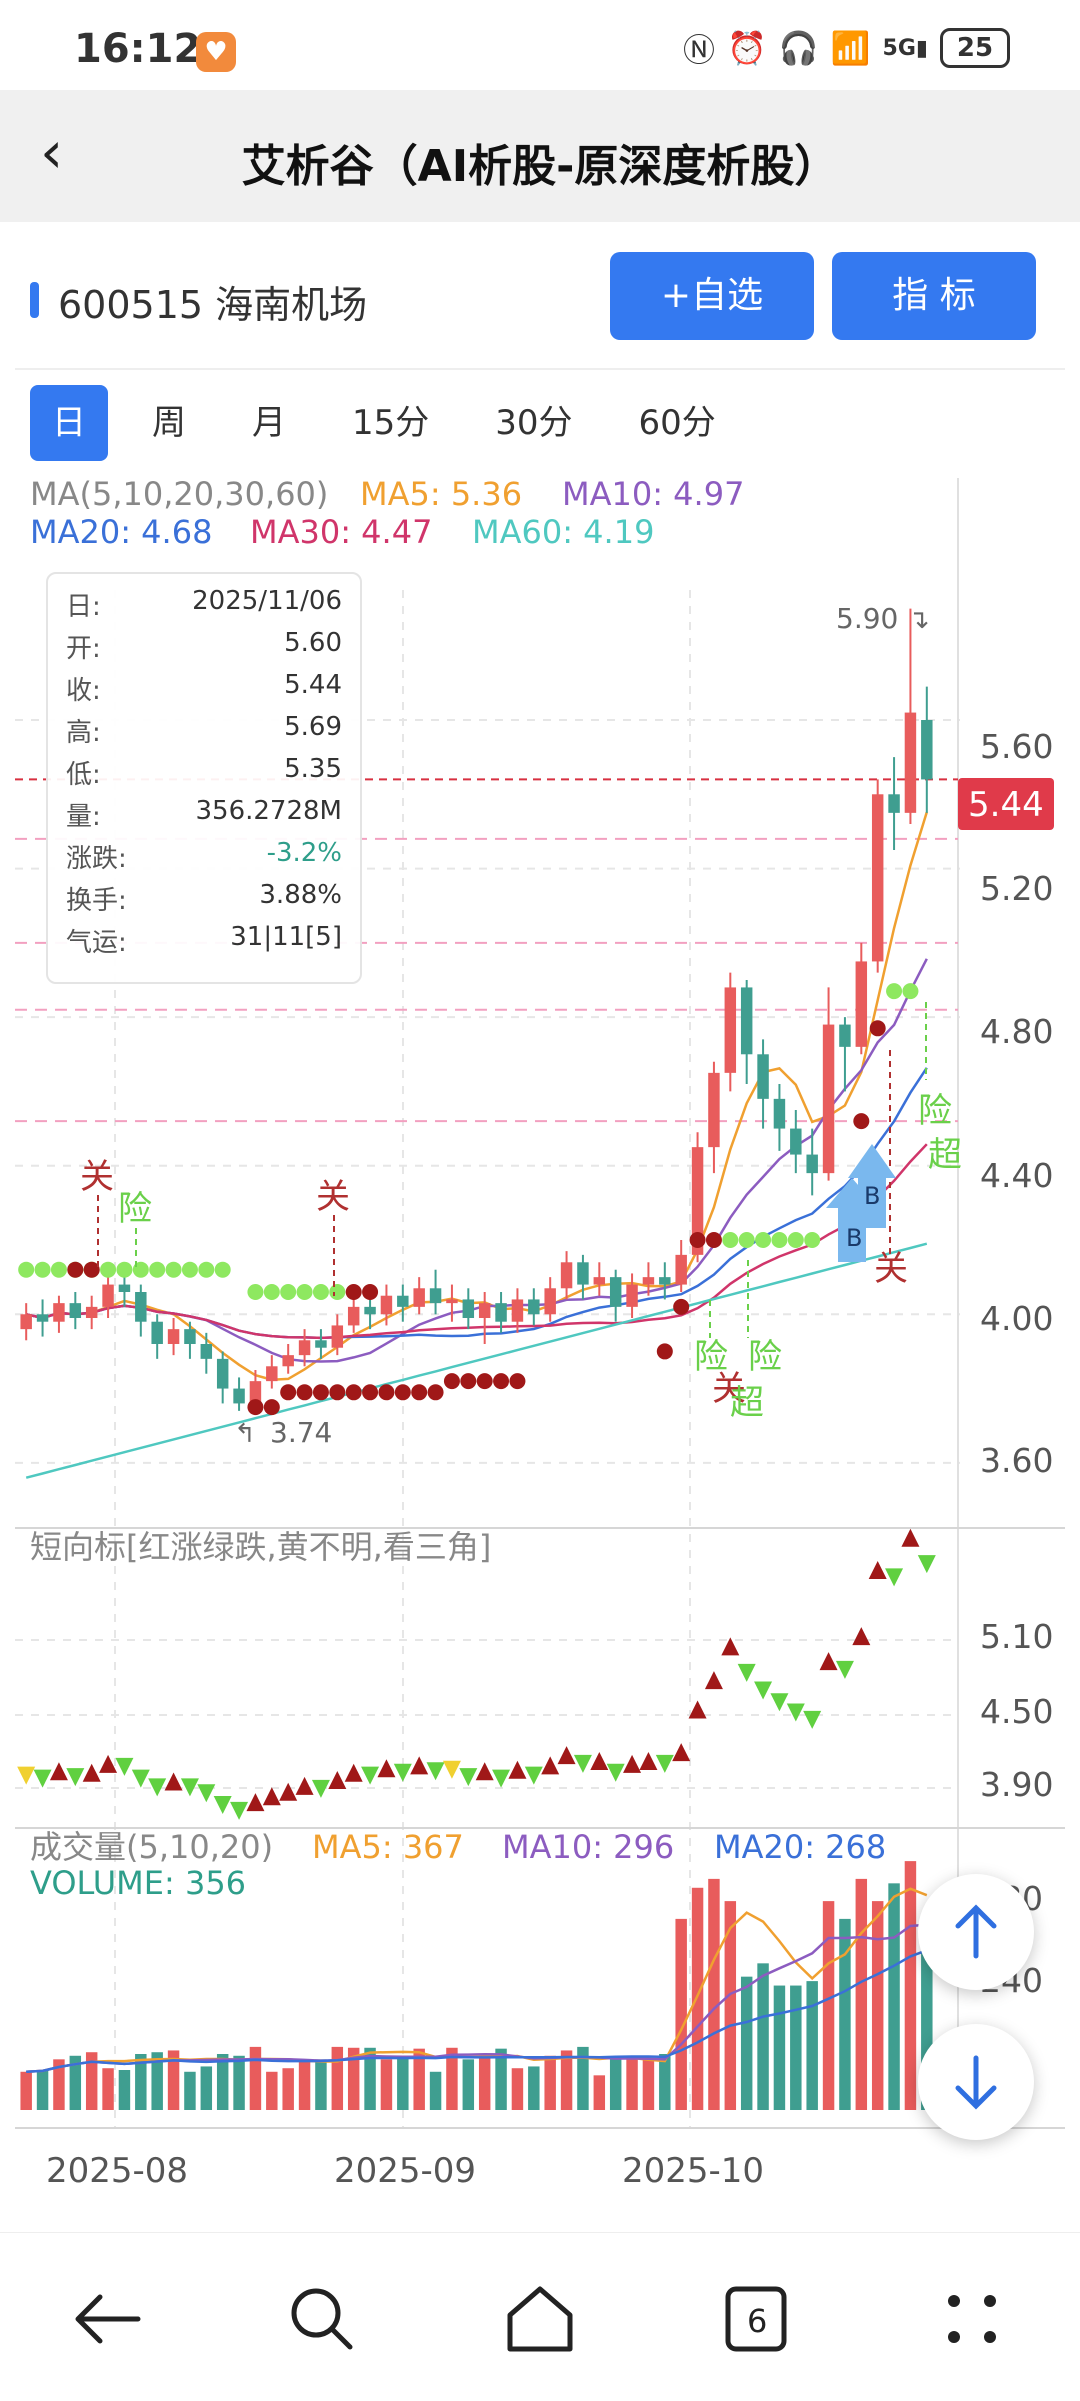 The image size is (1080, 2401). Describe the element at coordinates (1016, 1031) in the screenshot. I see `price-tick: 4.80` at that location.